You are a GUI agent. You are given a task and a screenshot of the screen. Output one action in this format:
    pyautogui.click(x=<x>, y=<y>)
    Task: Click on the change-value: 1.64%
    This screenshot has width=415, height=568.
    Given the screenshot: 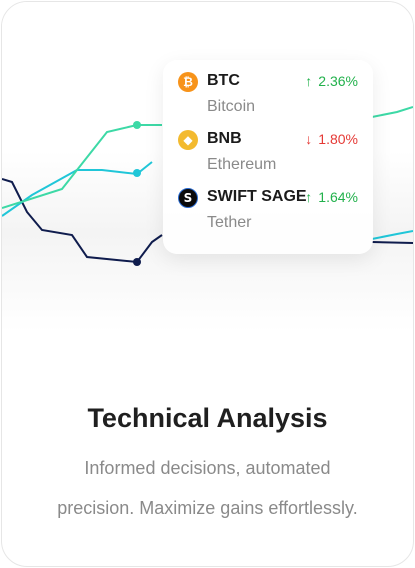 What is the action you would take?
    pyautogui.click(x=338, y=197)
    